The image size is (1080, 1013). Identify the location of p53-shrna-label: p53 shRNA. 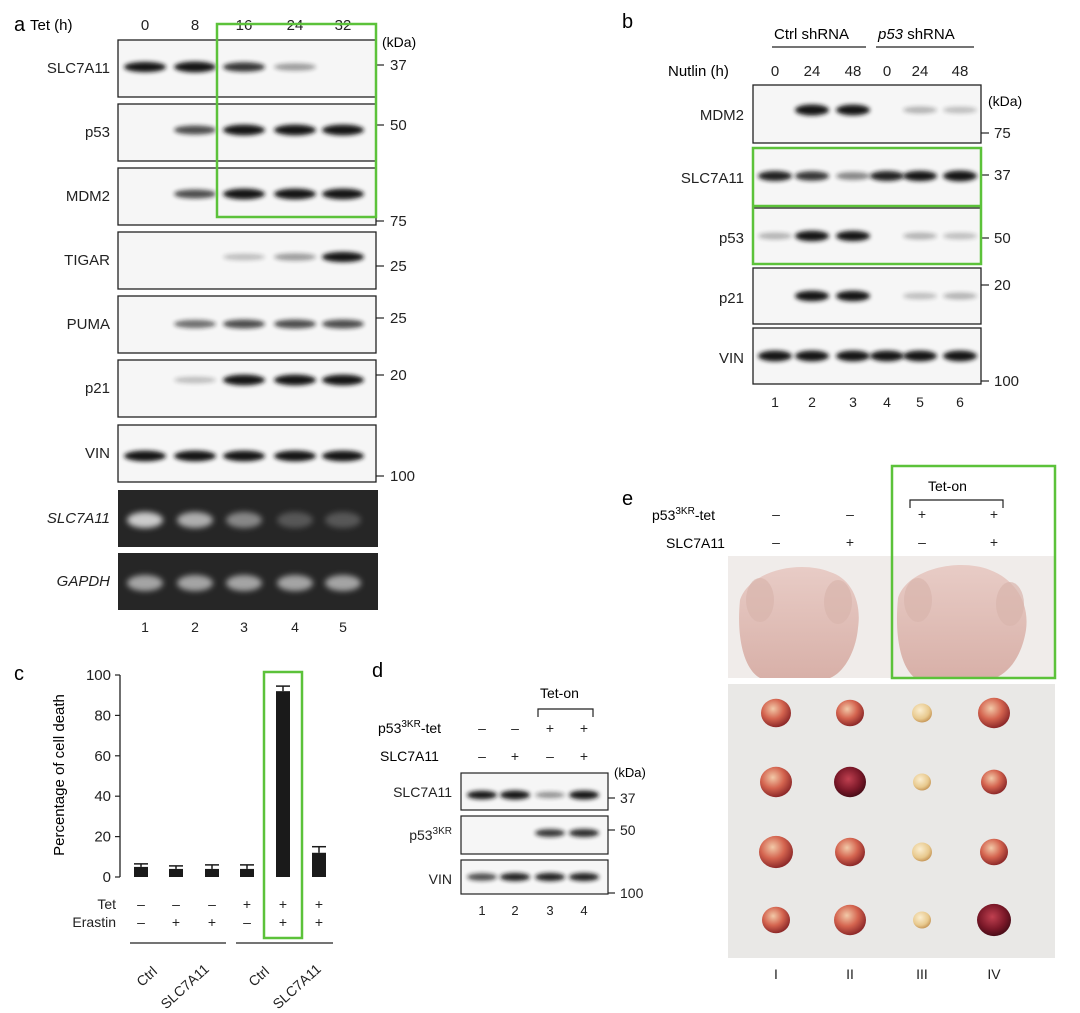
(916, 34).